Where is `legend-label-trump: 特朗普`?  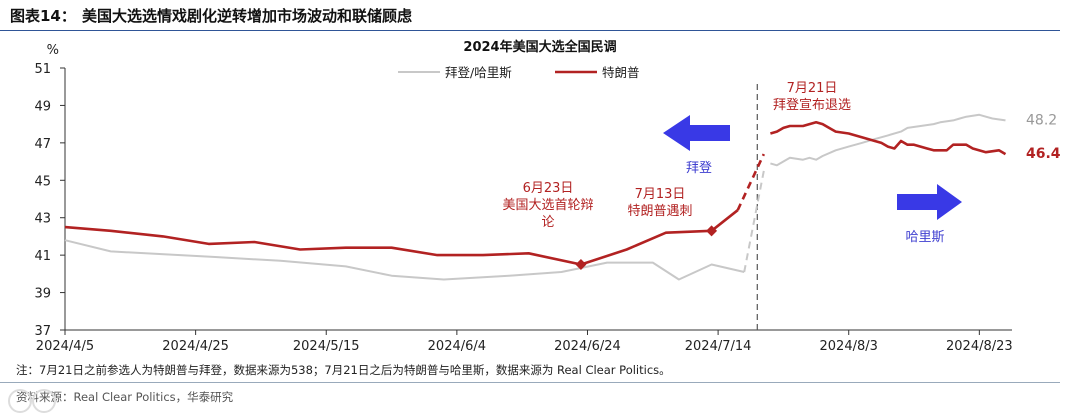 legend-label-trump: 特朗普 is located at coordinates (621, 72).